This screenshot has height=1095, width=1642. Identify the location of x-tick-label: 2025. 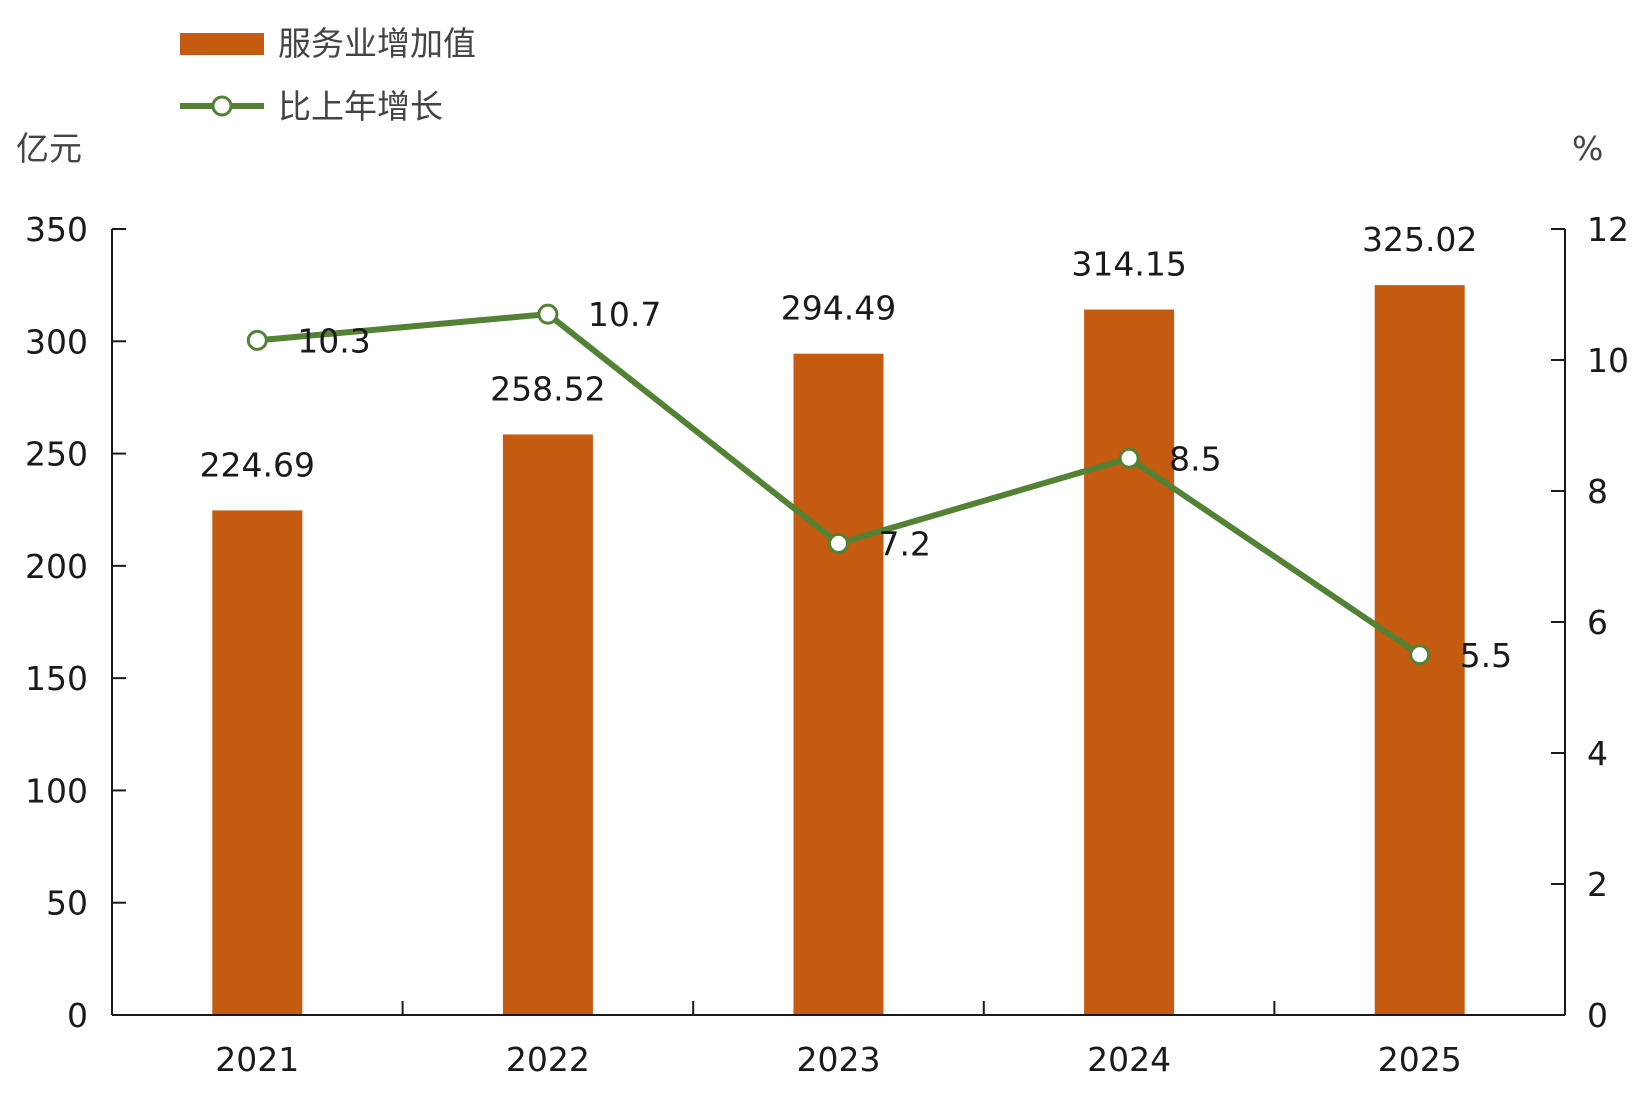
(1420, 1059).